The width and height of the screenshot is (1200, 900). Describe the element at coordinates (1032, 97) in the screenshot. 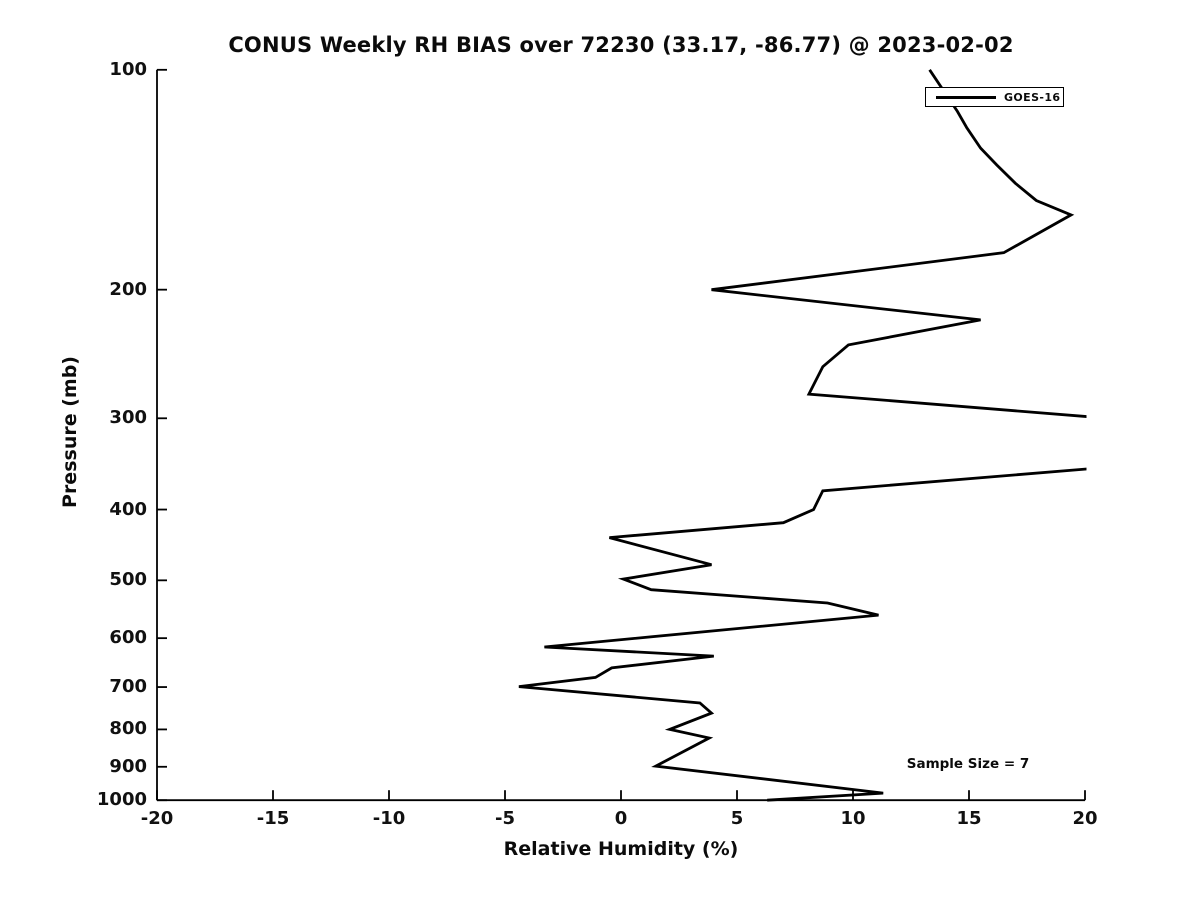

I see `legend-label: GOES-16` at that location.